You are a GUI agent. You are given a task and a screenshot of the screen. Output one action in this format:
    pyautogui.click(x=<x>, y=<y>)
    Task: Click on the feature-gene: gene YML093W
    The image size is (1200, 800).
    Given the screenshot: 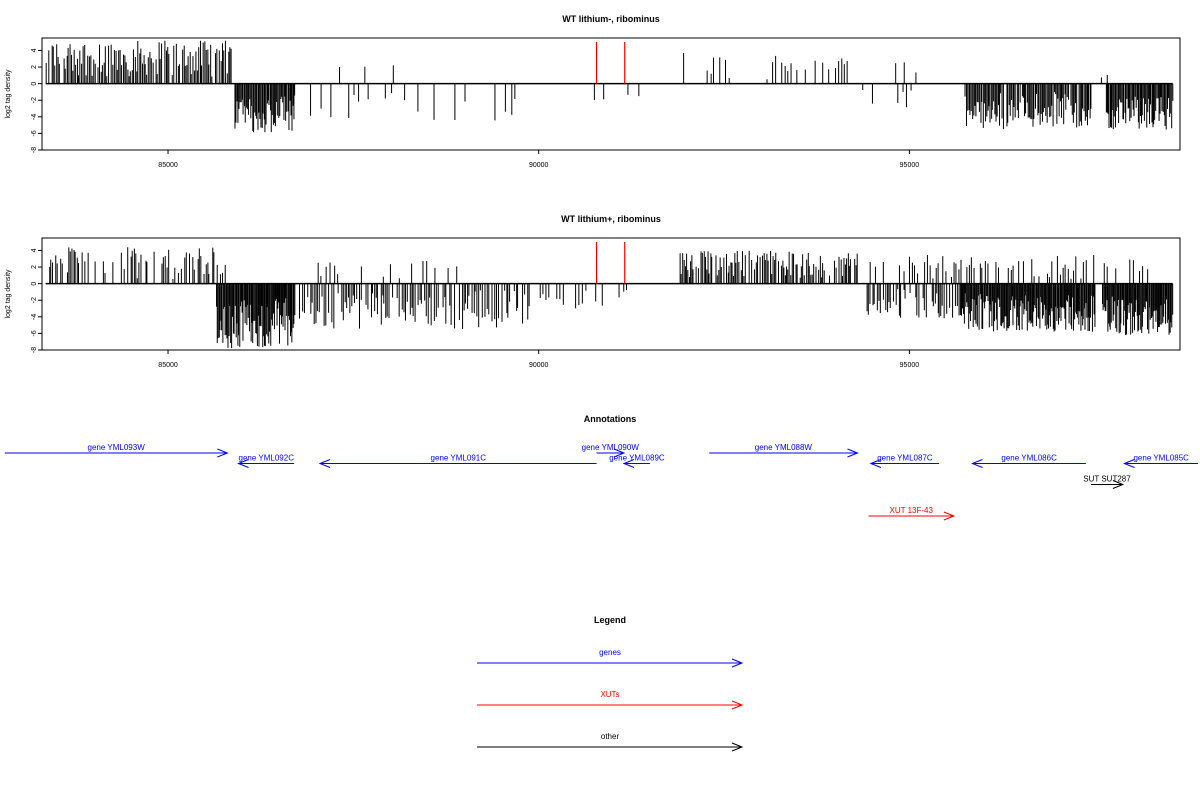 What is the action you would take?
    pyautogui.click(x=116, y=450)
    